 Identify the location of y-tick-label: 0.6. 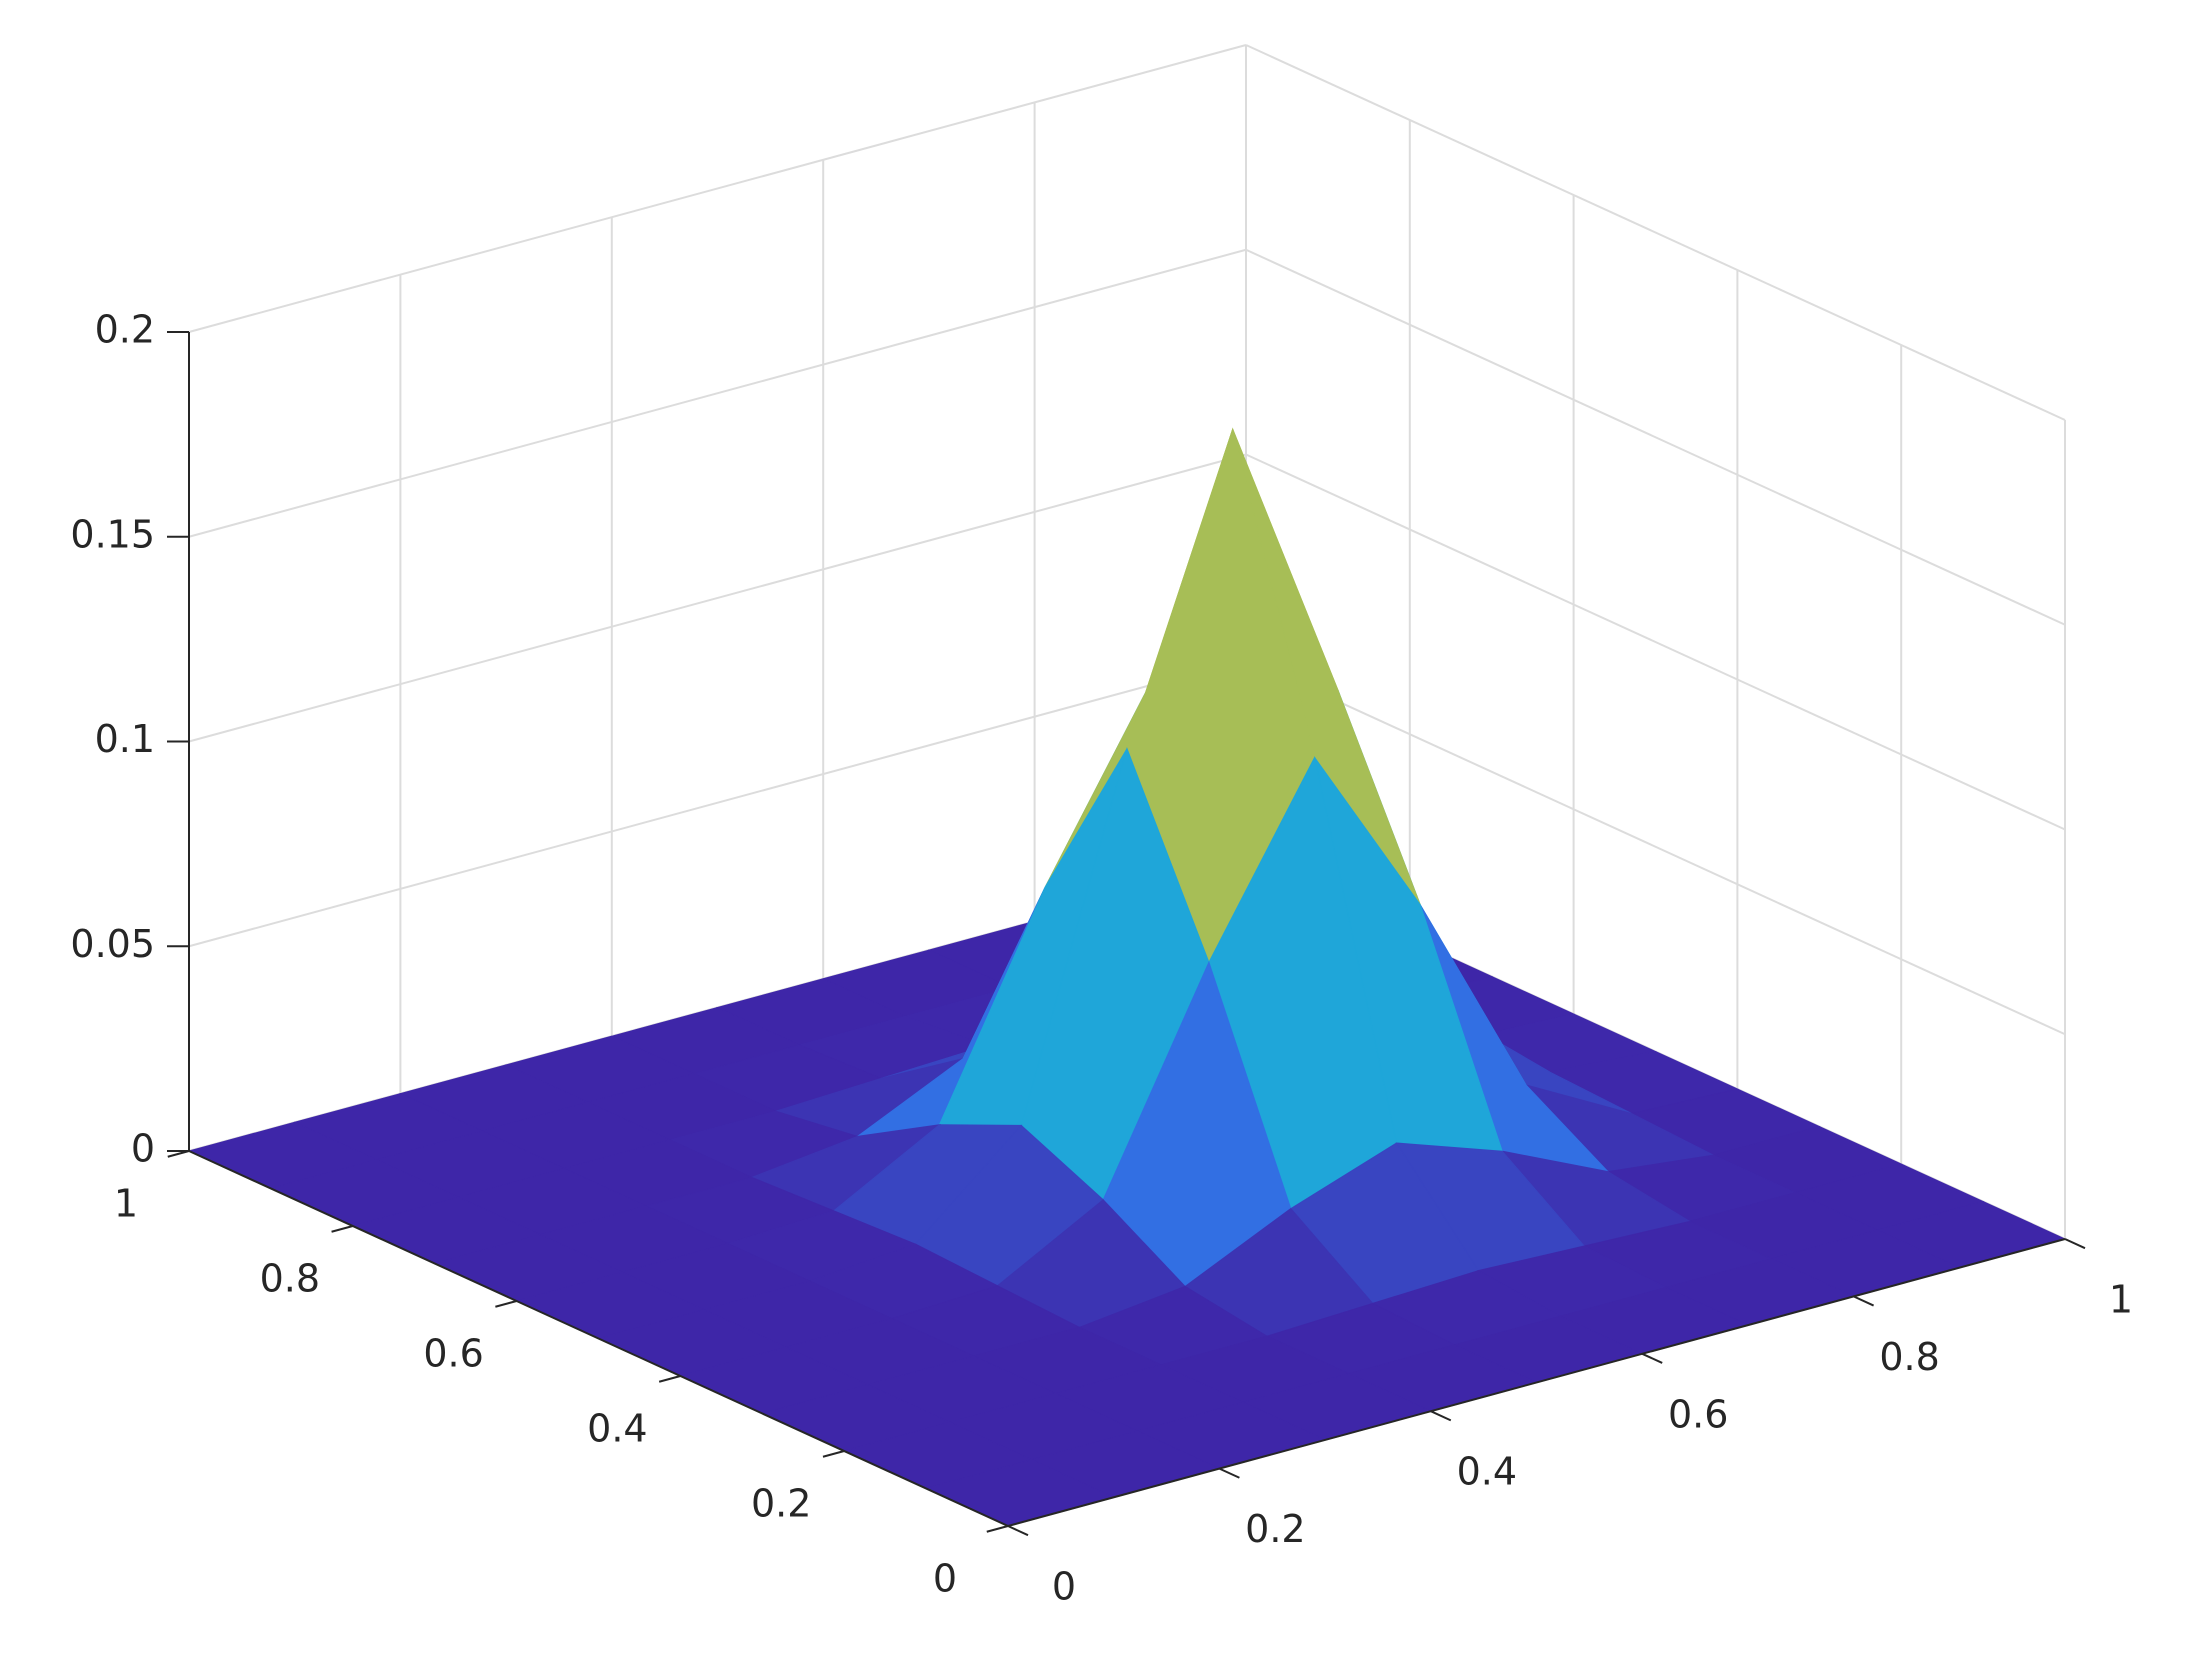
(453, 1354).